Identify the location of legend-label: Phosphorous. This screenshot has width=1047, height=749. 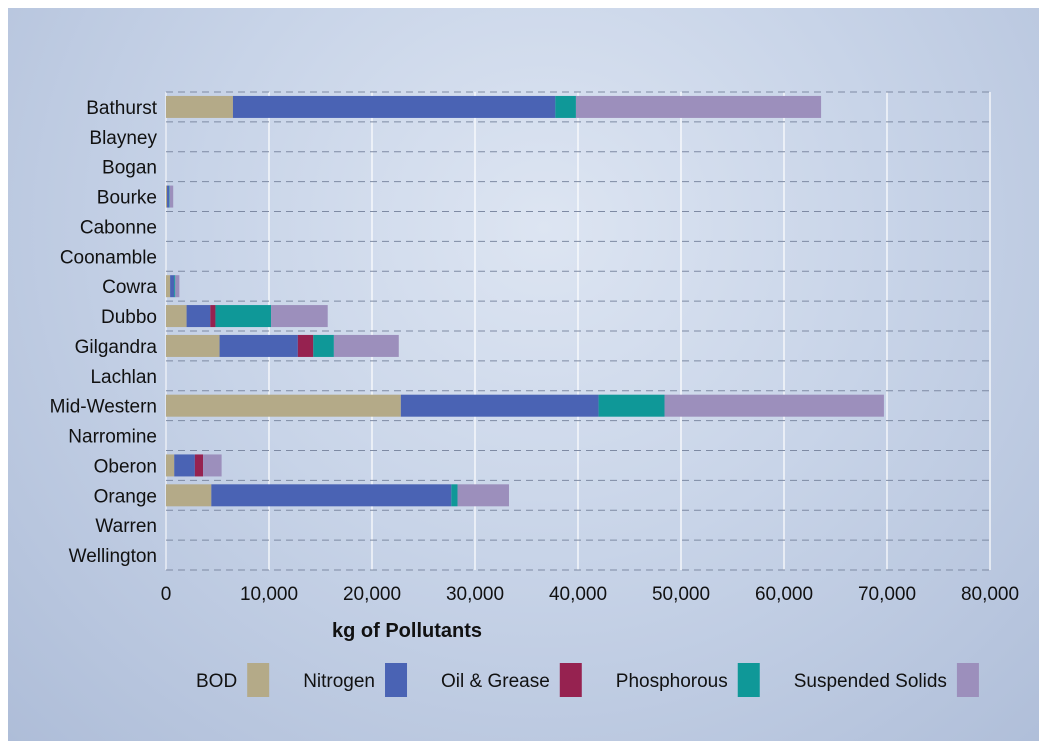
(672, 681).